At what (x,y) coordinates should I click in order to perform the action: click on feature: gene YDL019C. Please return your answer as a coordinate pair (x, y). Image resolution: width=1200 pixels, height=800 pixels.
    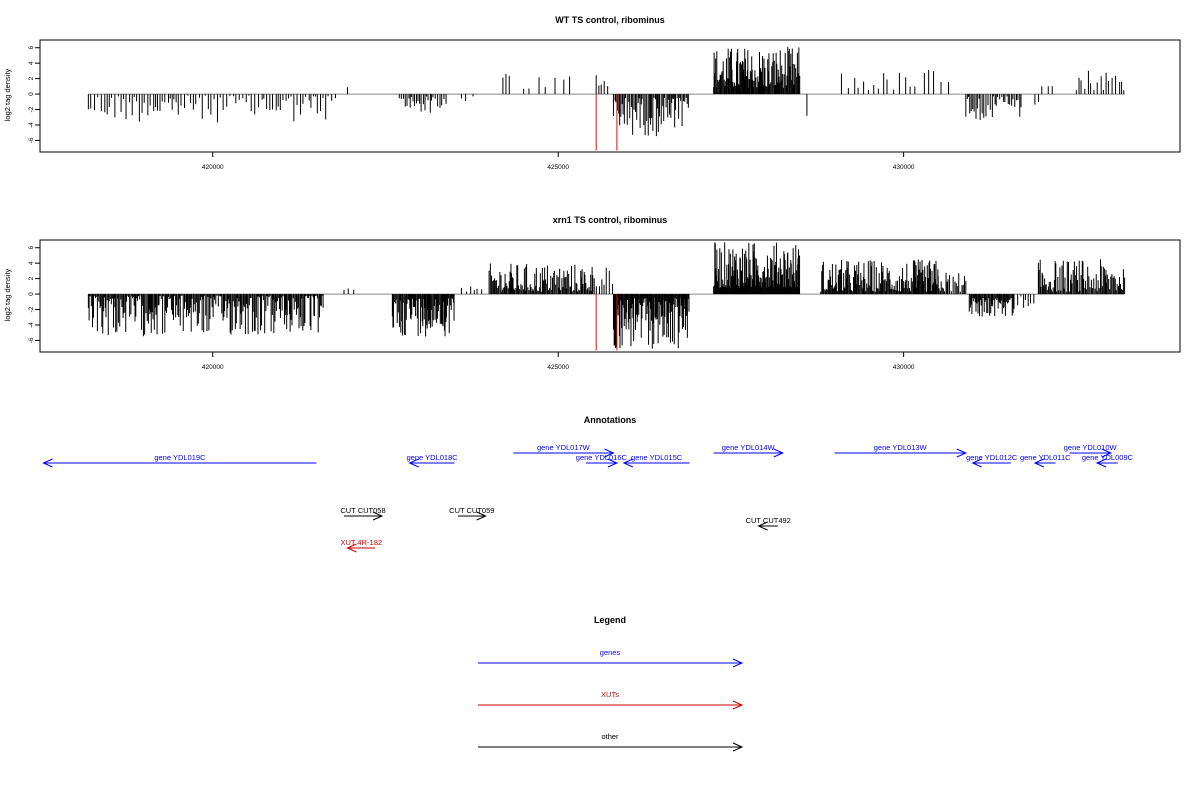
    Looking at the image, I should click on (179, 460).